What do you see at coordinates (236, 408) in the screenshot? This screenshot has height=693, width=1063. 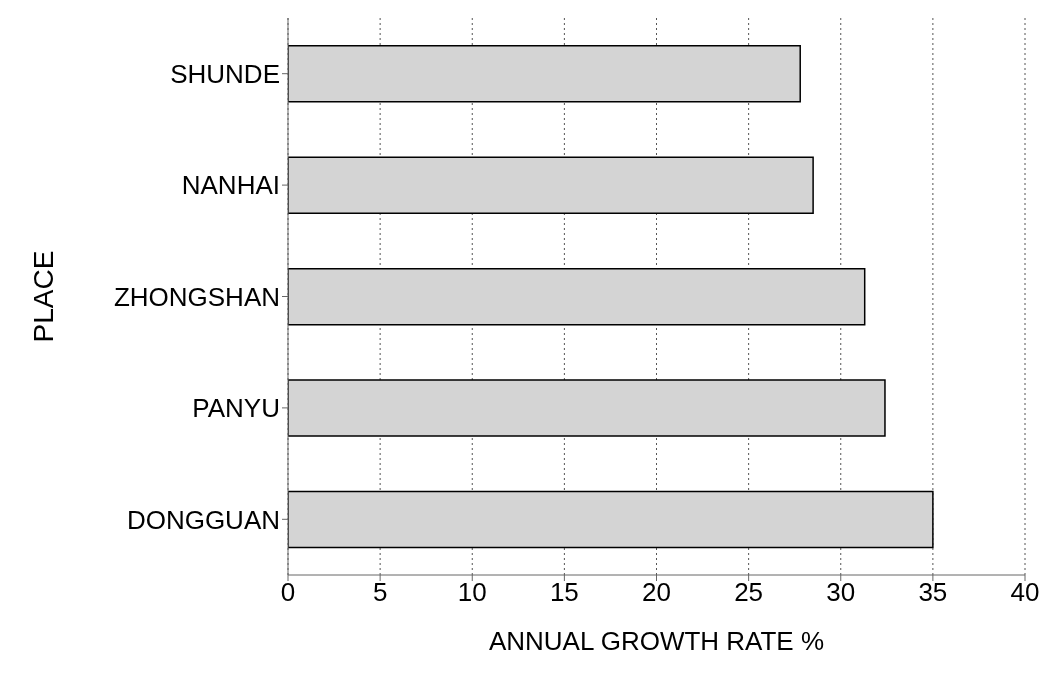 I see `y-tick-label: PANYU` at bounding box center [236, 408].